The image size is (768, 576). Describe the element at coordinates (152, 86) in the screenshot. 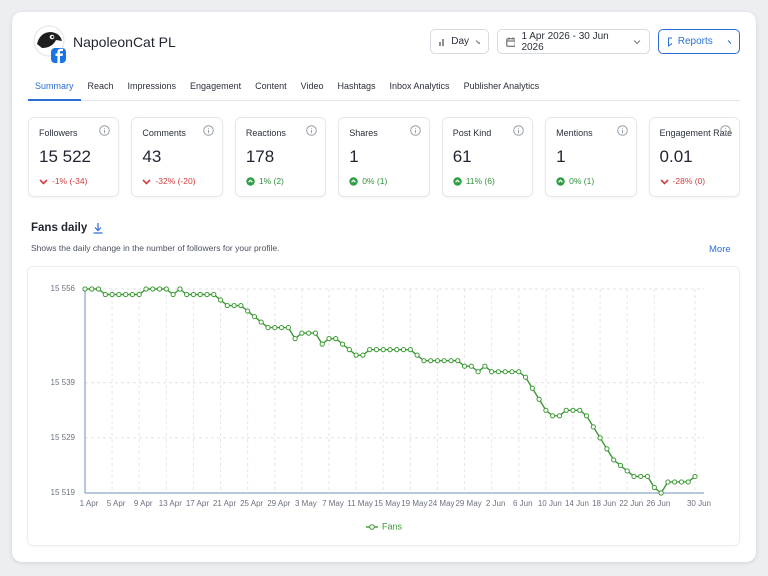

I see `tab: Impressions` at that location.